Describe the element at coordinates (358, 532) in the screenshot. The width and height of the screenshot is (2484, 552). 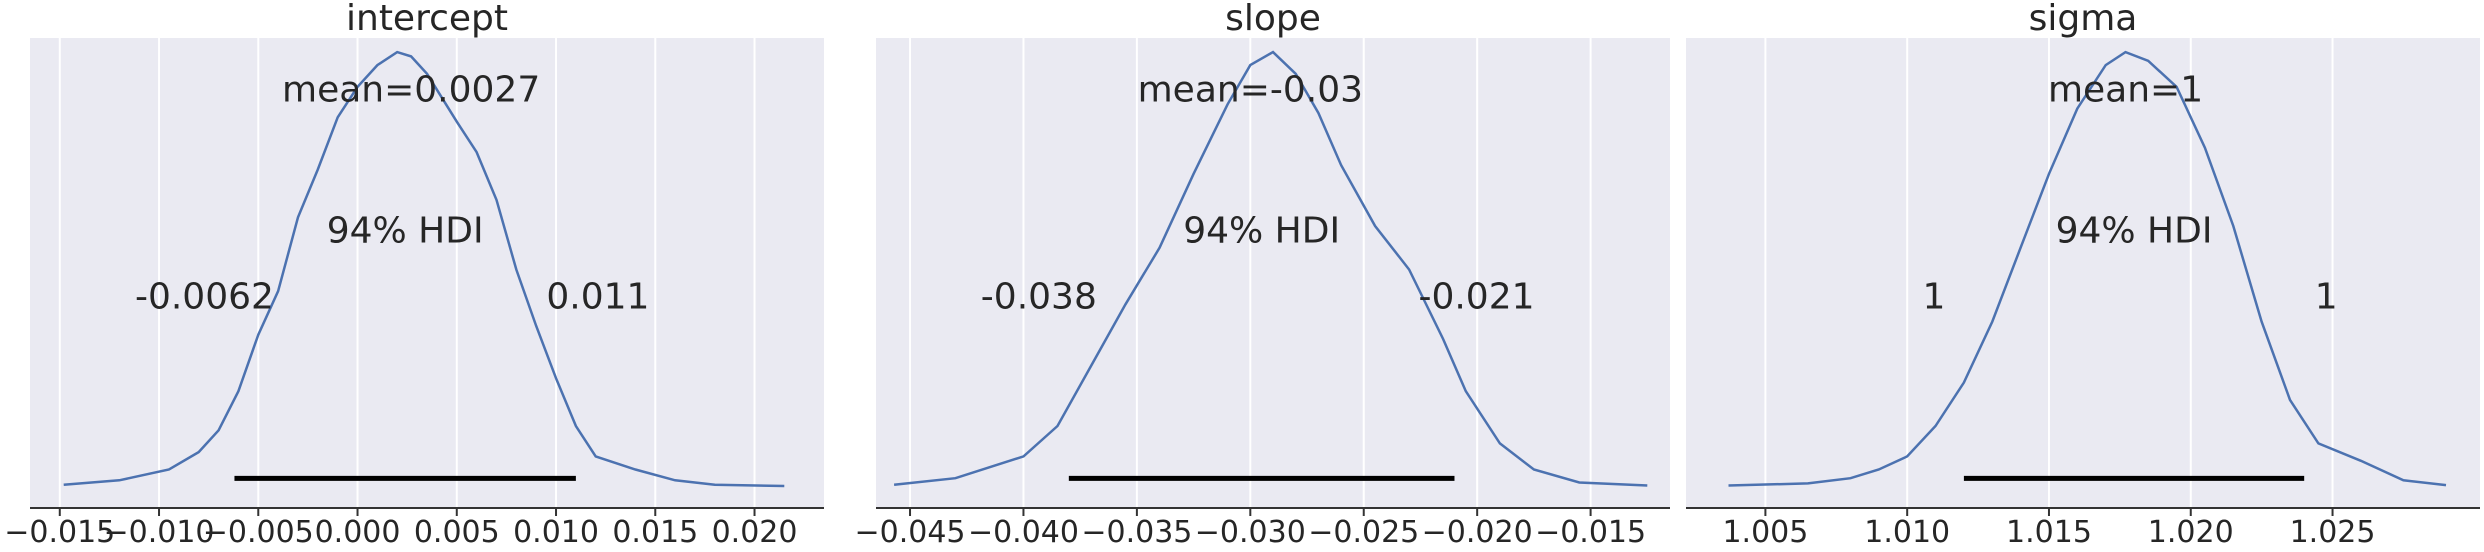
I see `x-tick-label: 0.000` at that location.